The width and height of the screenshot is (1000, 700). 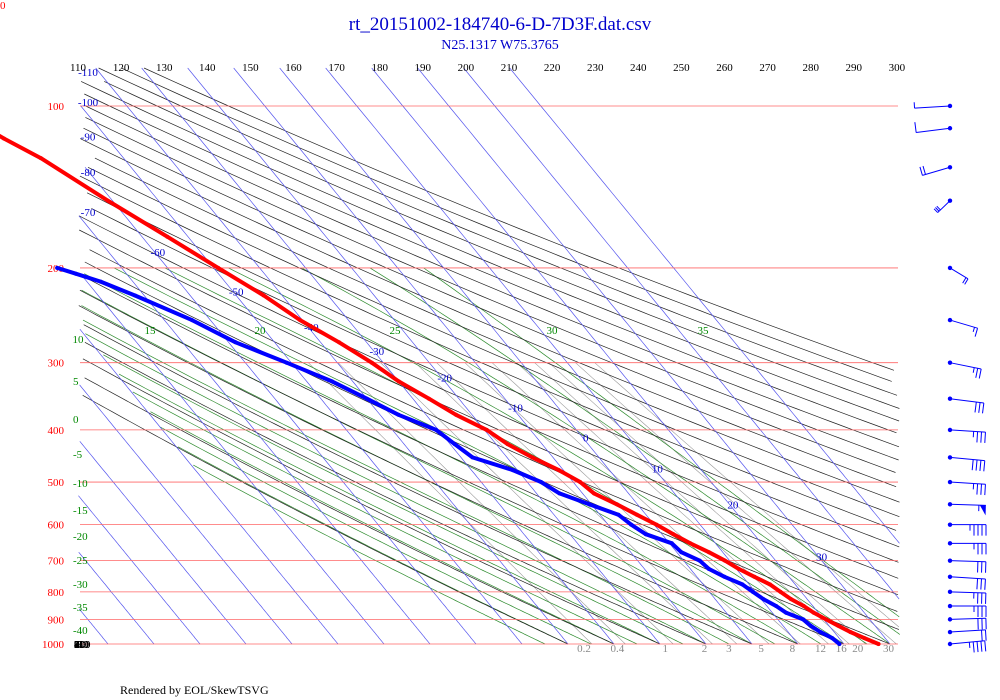 I want to click on mixing-ratio-label: 1, so click(x=665, y=649).